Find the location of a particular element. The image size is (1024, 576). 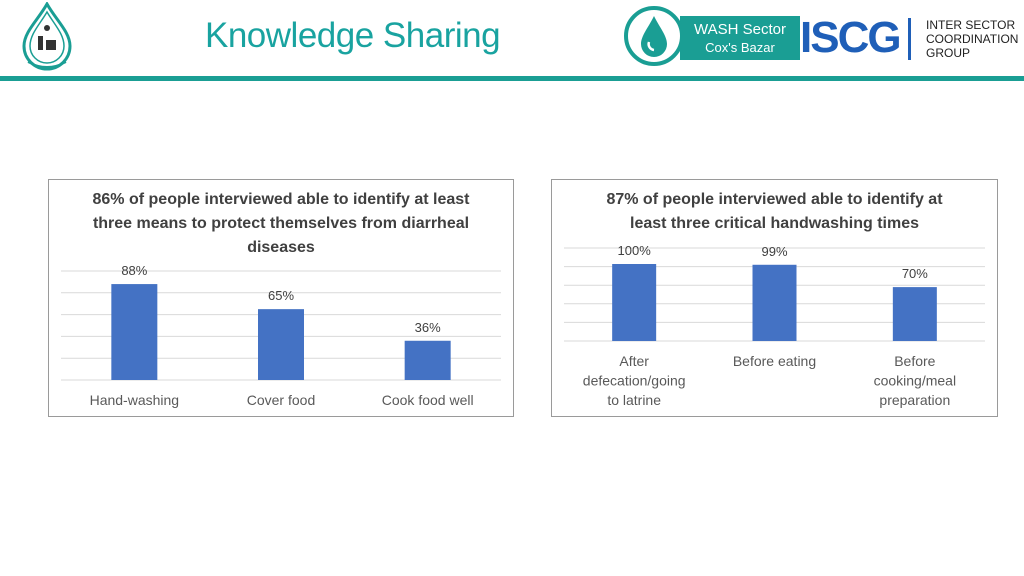

iscg-line-3: GROUP is located at coordinates (948, 53).